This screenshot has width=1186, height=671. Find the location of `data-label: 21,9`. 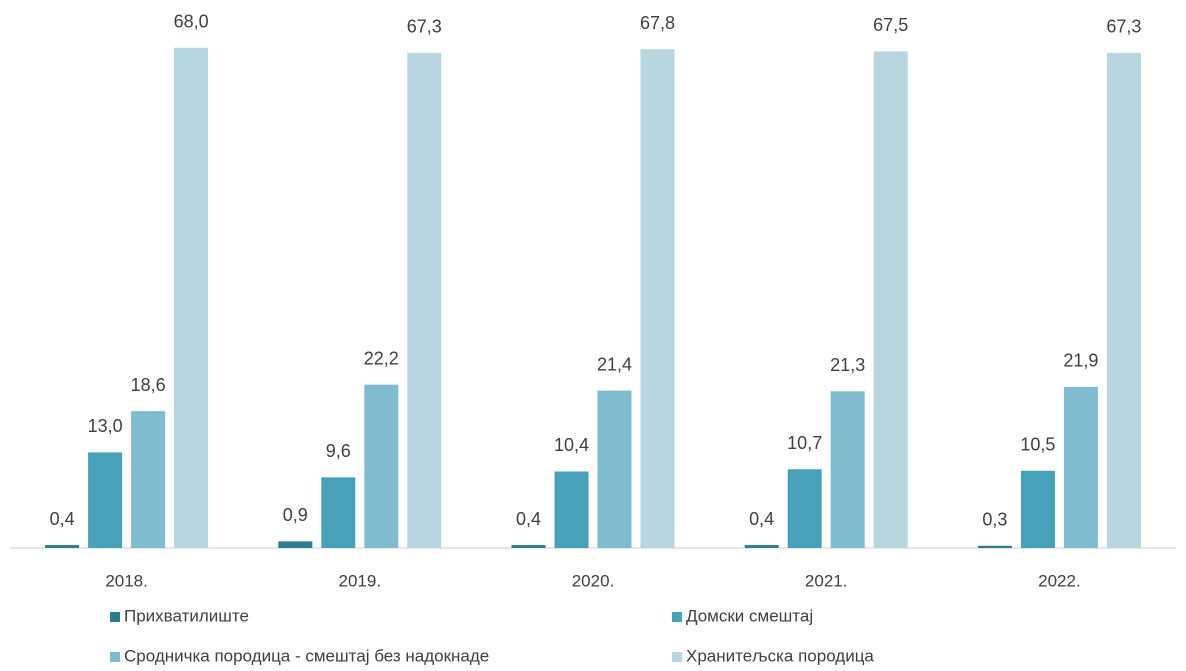

data-label: 21,9 is located at coordinates (1080, 361).